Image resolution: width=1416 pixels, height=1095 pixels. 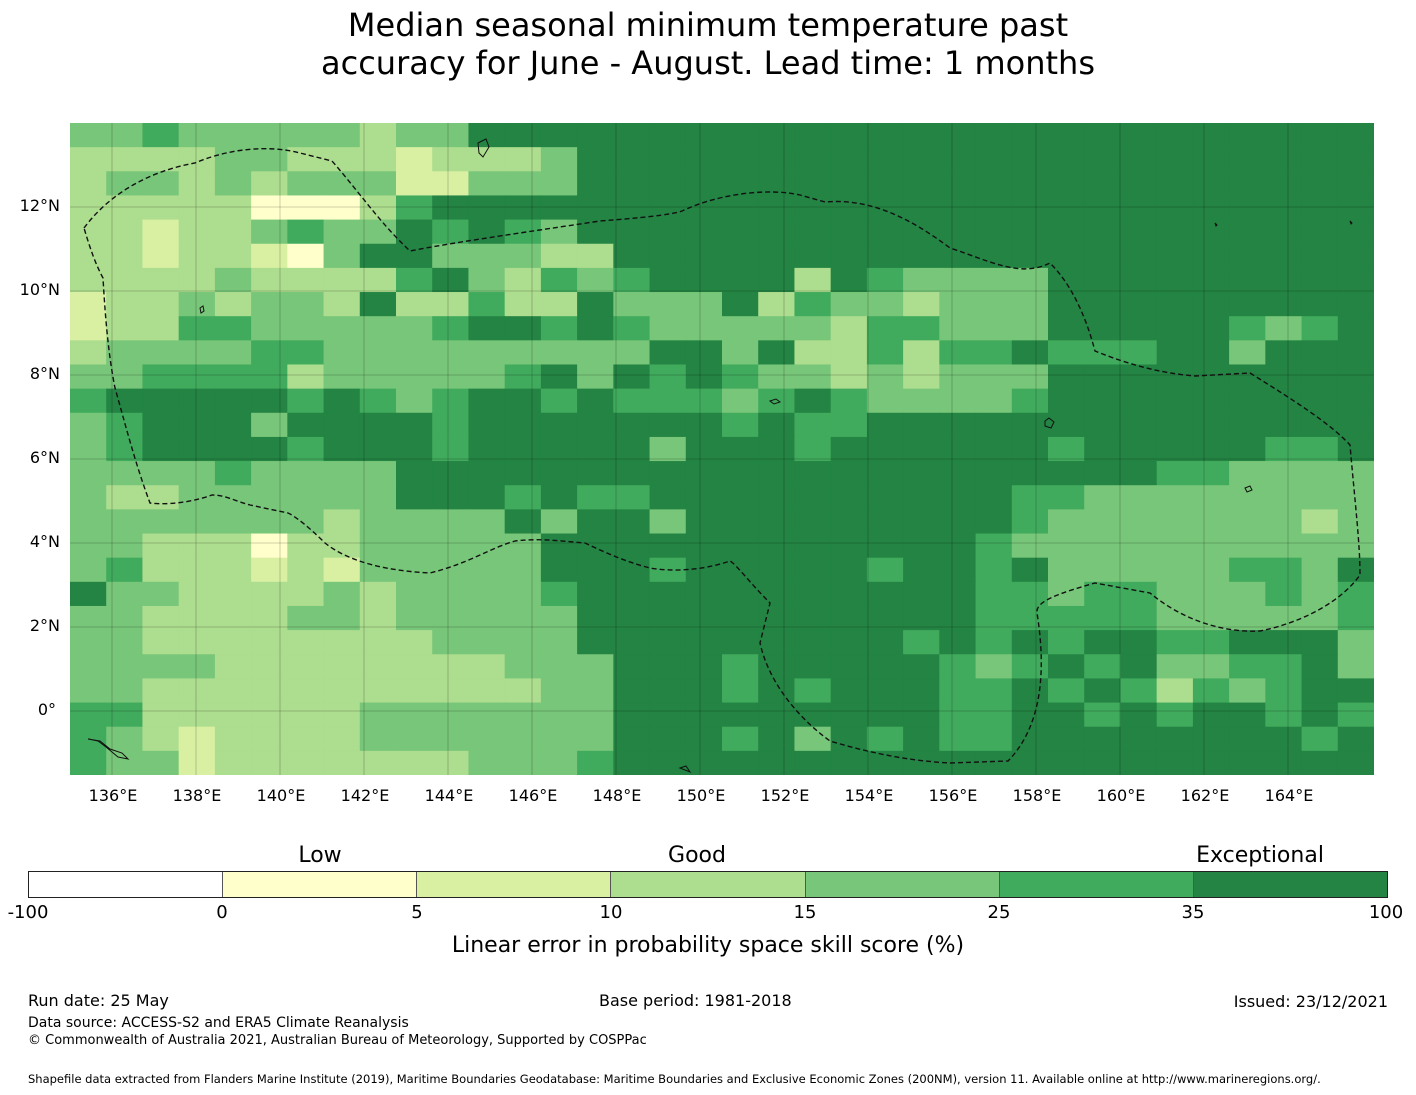 What do you see at coordinates (999, 912) in the screenshot?
I see `colorbar-tick: 25` at bounding box center [999, 912].